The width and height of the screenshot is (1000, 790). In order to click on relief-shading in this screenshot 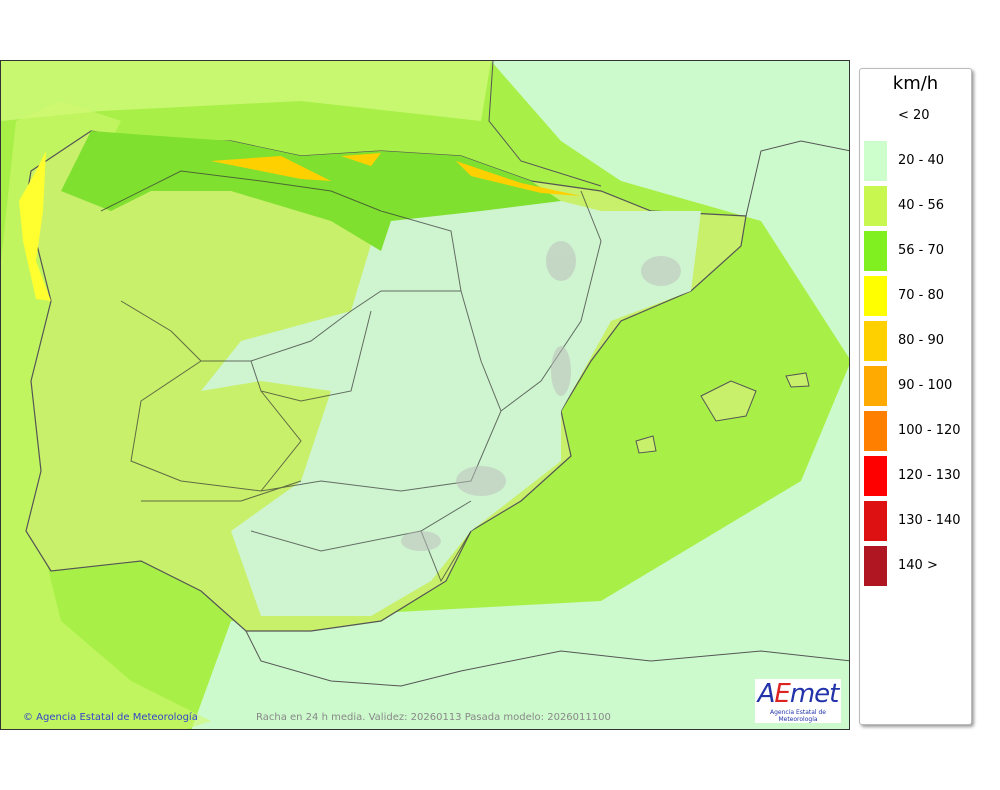, I will do `click(541, 396)`.